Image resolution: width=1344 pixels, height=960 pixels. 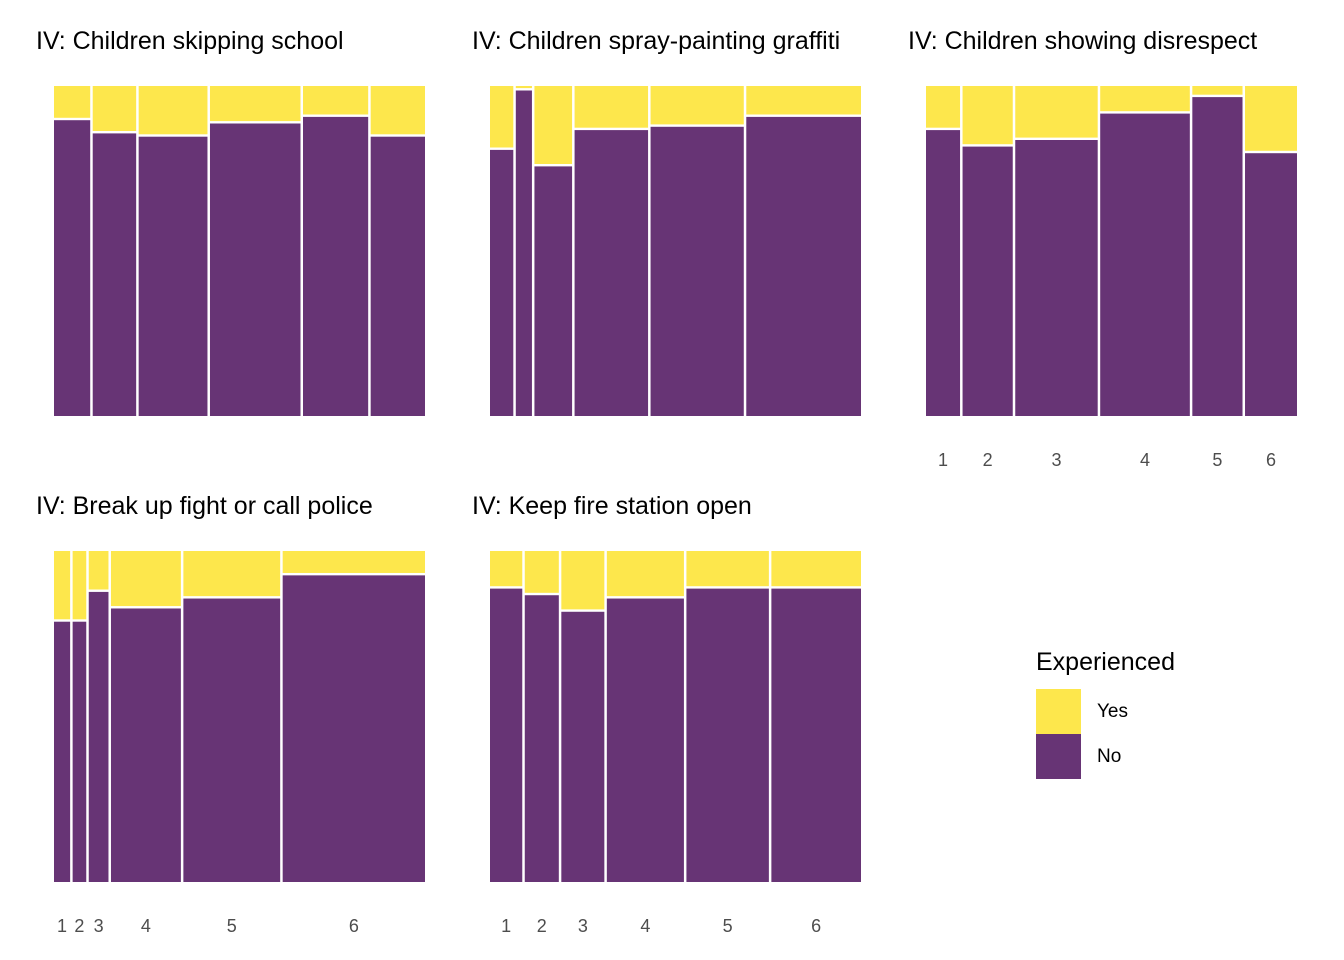 I want to click on panel-title-skipping-school: IV: Children skipping school, so click(x=190, y=41).